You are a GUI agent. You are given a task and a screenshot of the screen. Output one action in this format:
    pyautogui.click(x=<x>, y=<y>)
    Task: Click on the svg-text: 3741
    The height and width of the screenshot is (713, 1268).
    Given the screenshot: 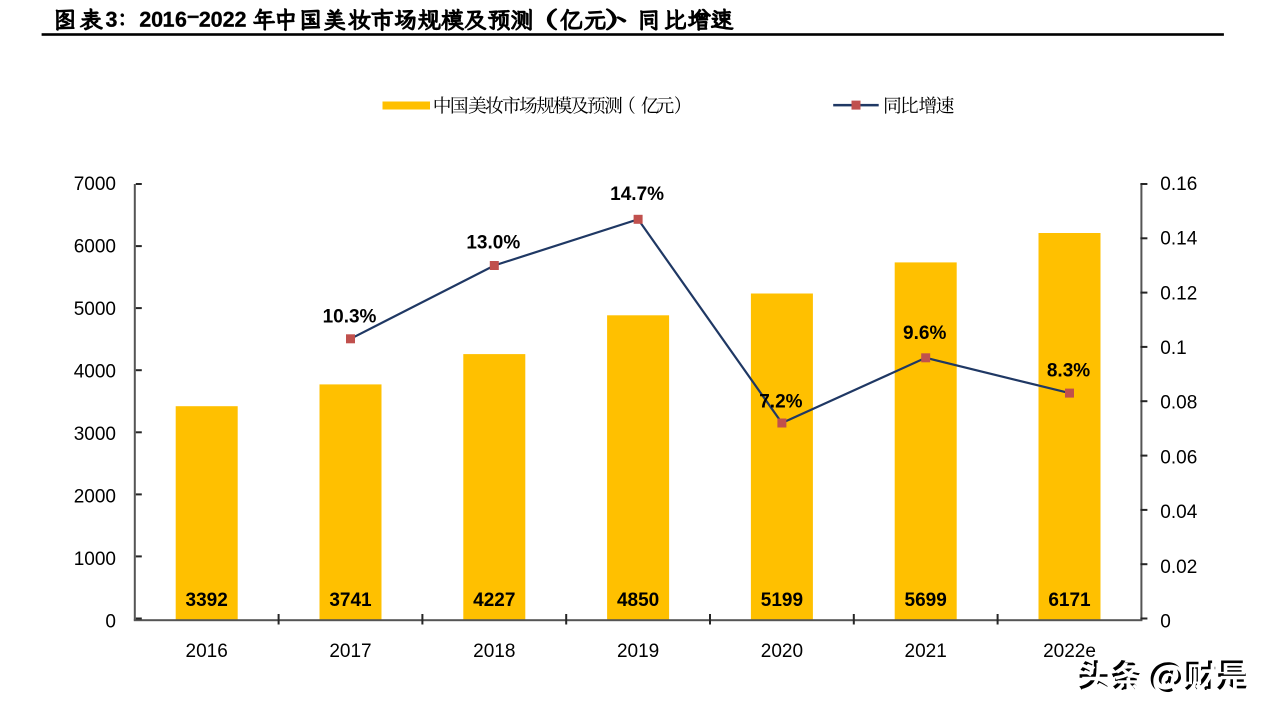 What is the action you would take?
    pyautogui.click(x=350, y=600)
    